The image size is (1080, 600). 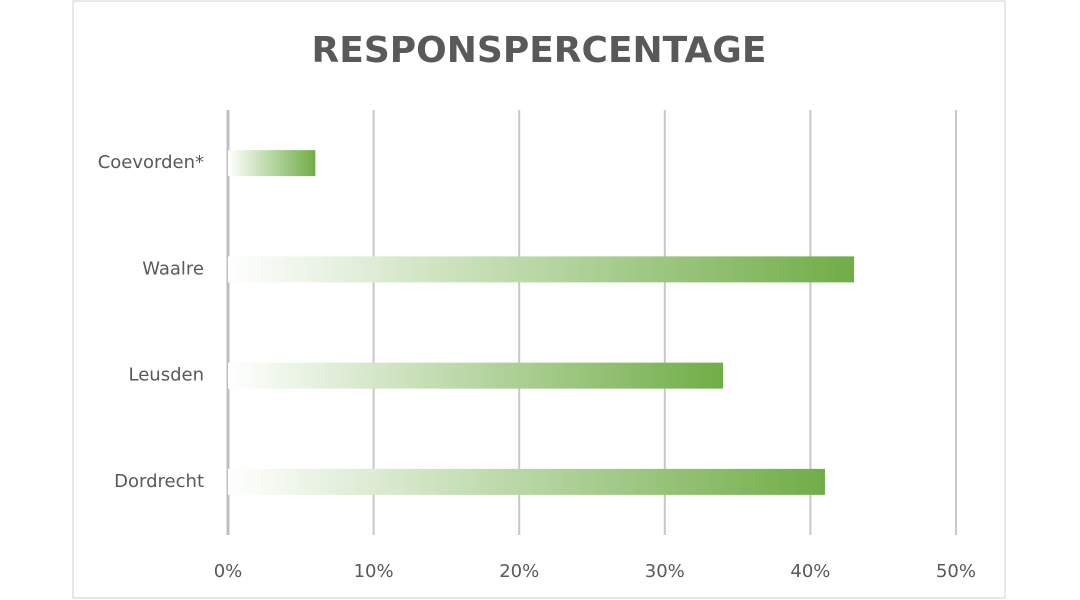 I want to click on x-tick-label: 30%, so click(x=665, y=571).